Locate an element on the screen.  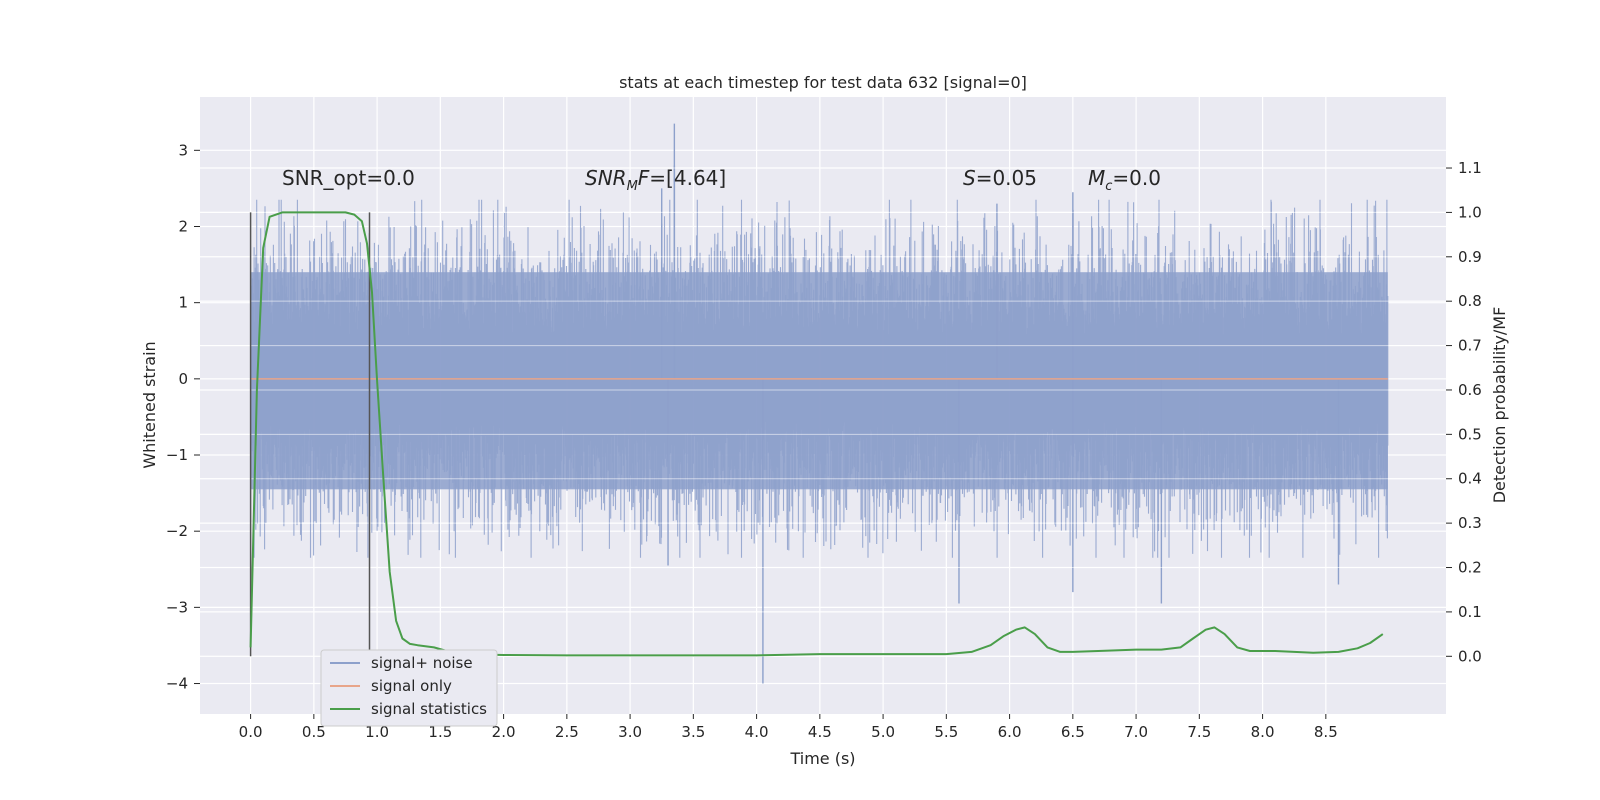
x-tick-label: 4.0 is located at coordinates (757, 732).